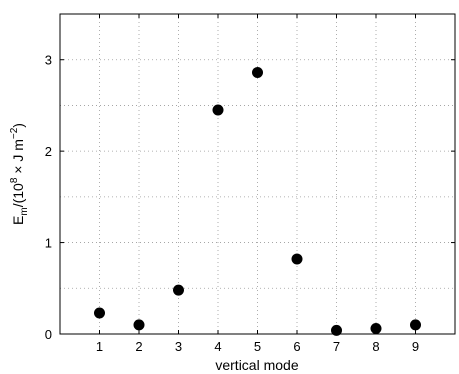 Image resolution: width=459 pixels, height=374 pixels. I want to click on y-tick-label: 2, so click(48, 151).